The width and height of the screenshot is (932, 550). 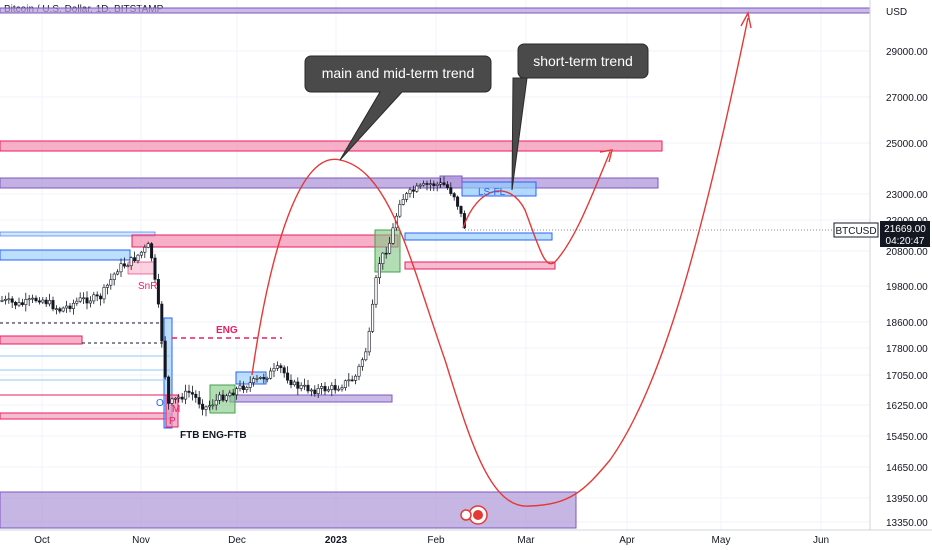 I want to click on zone-blue-left-b, so click(x=65, y=255).